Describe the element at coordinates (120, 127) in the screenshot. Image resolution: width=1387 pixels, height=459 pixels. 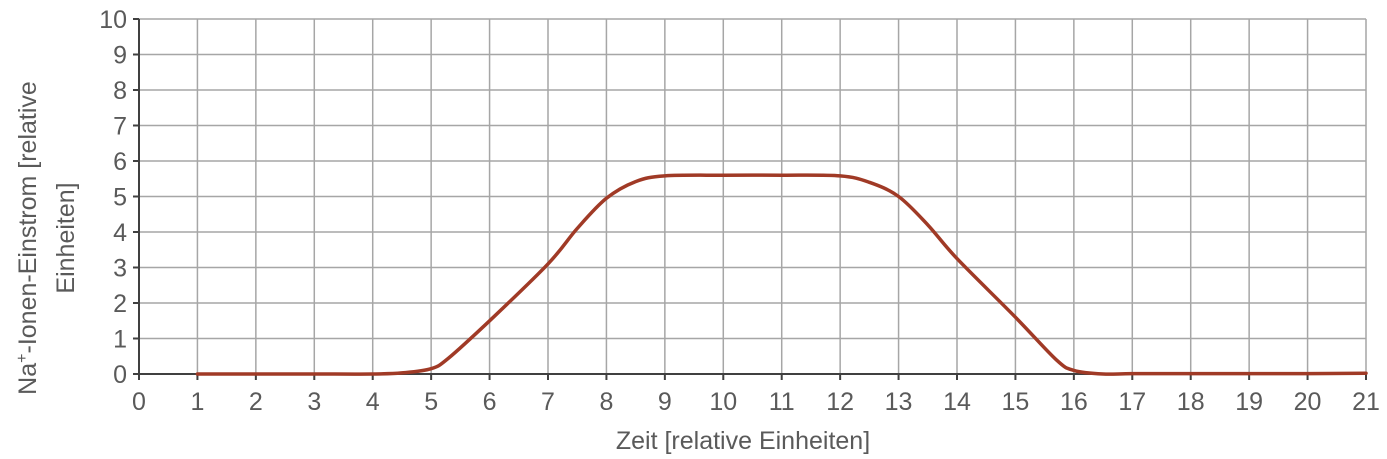
I see `y-tick-label: 7` at that location.